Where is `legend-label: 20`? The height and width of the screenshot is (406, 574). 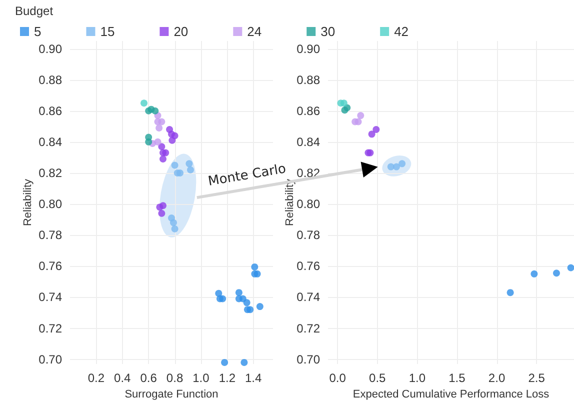 legend-label: 20 is located at coordinates (181, 31).